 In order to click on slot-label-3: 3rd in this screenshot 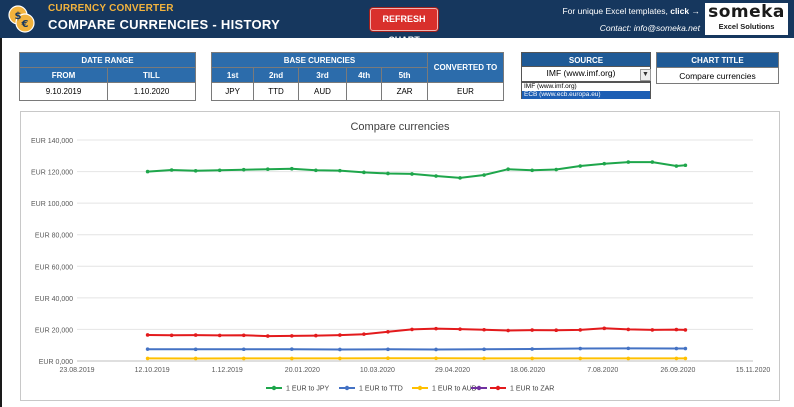, I will do `click(322, 75)`.